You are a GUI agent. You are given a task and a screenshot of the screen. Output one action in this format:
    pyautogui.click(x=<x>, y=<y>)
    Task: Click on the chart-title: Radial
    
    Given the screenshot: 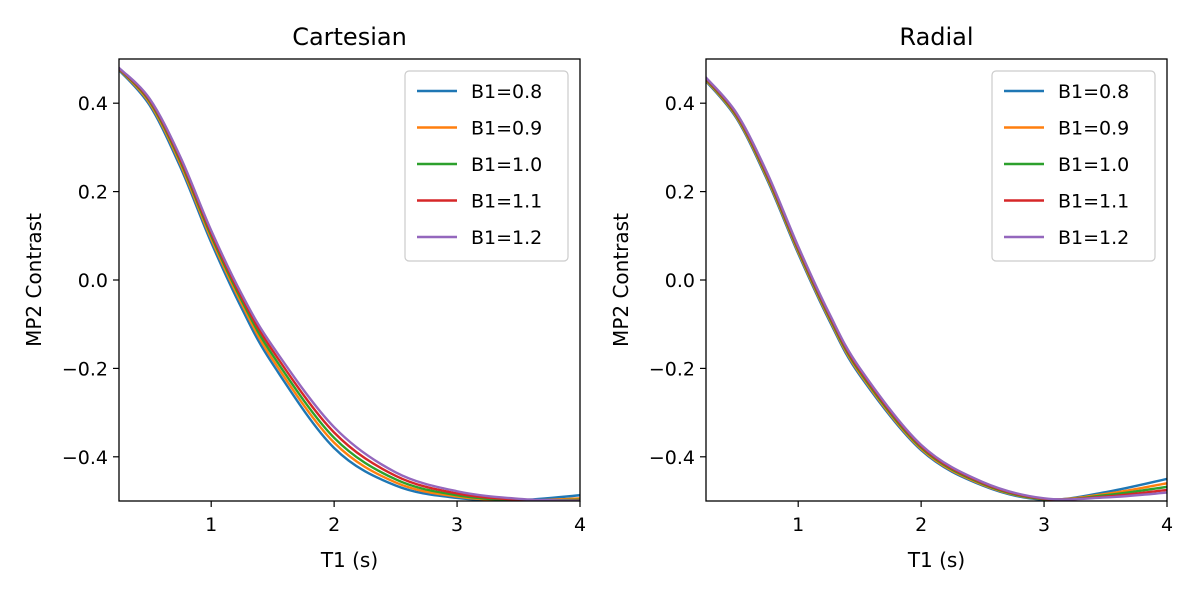 What is the action you would take?
    pyautogui.click(x=936, y=37)
    